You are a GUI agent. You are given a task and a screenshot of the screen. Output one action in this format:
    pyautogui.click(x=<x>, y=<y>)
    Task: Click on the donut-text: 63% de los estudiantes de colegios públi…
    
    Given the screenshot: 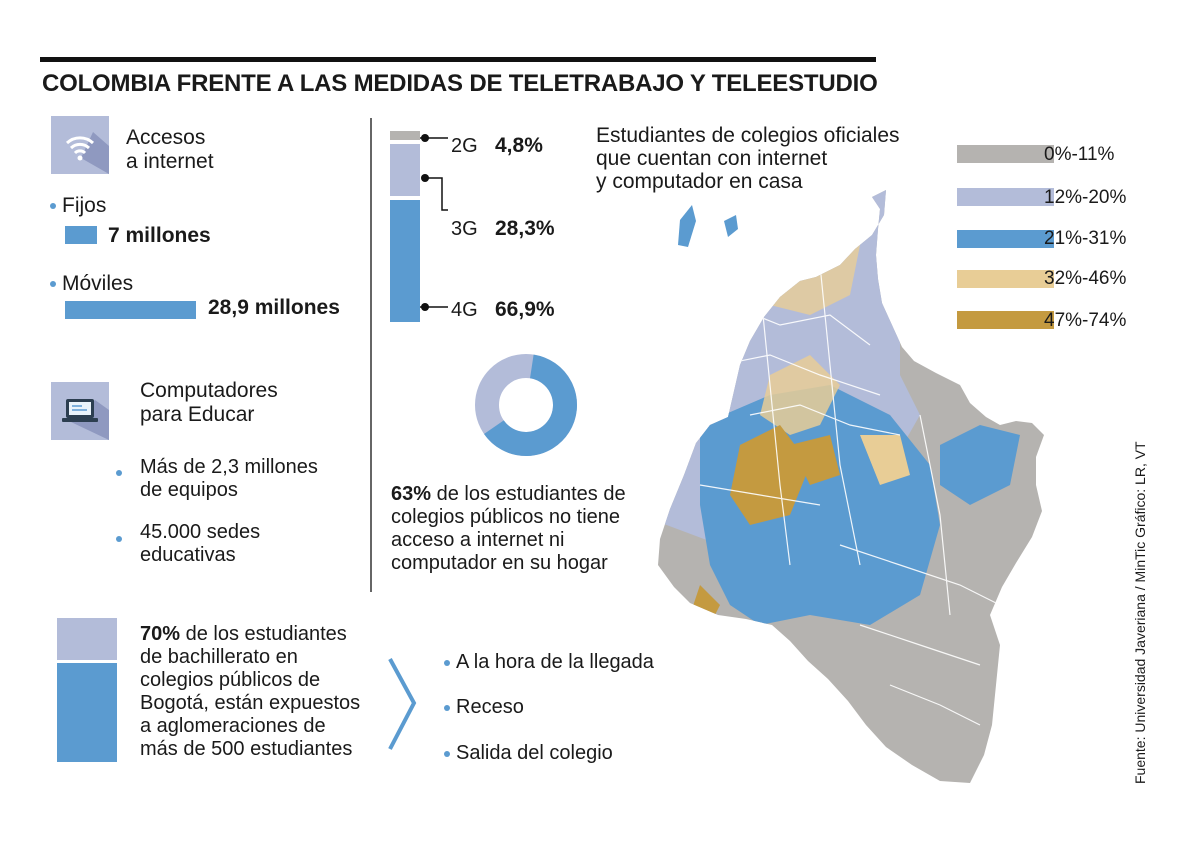 What is the action you would take?
    pyautogui.click(x=526, y=529)
    